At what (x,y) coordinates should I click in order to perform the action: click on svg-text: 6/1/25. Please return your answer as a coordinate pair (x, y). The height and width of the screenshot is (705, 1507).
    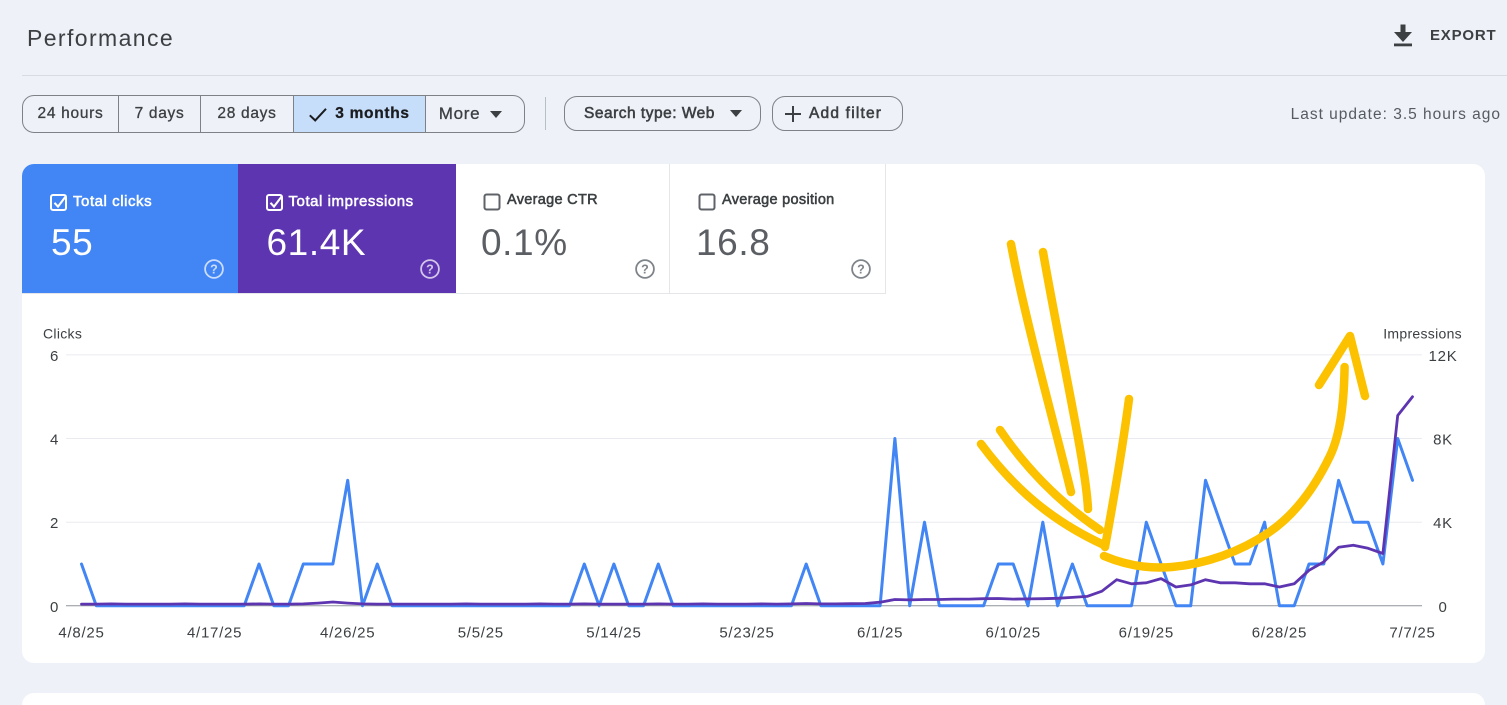
    Looking at the image, I should click on (880, 633).